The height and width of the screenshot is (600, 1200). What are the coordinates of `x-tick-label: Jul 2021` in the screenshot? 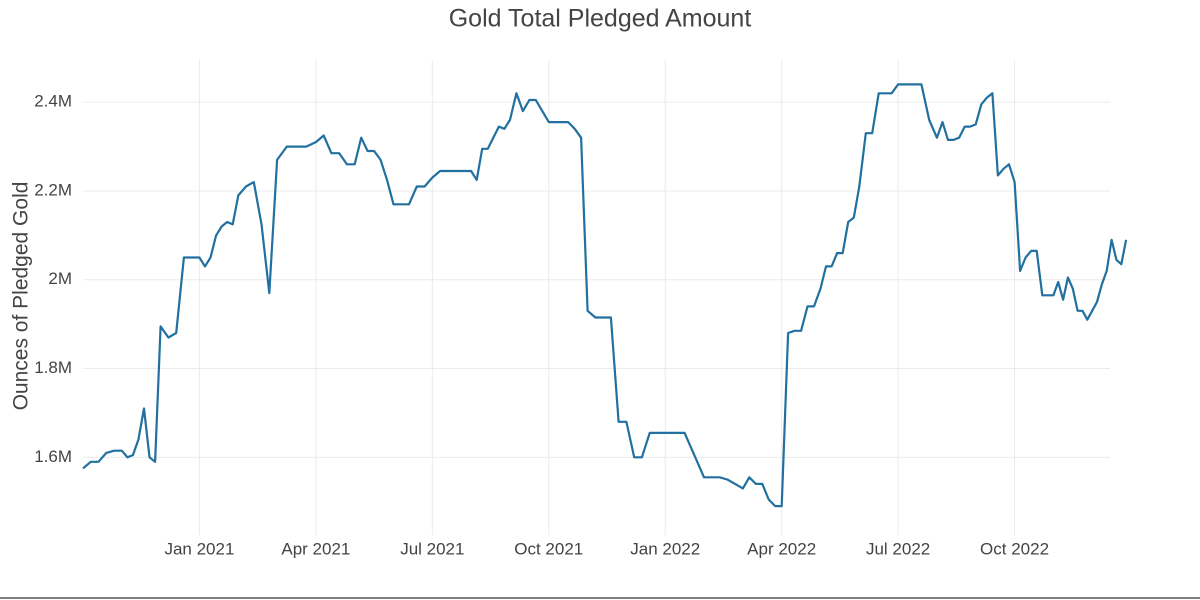 It's located at (432, 548).